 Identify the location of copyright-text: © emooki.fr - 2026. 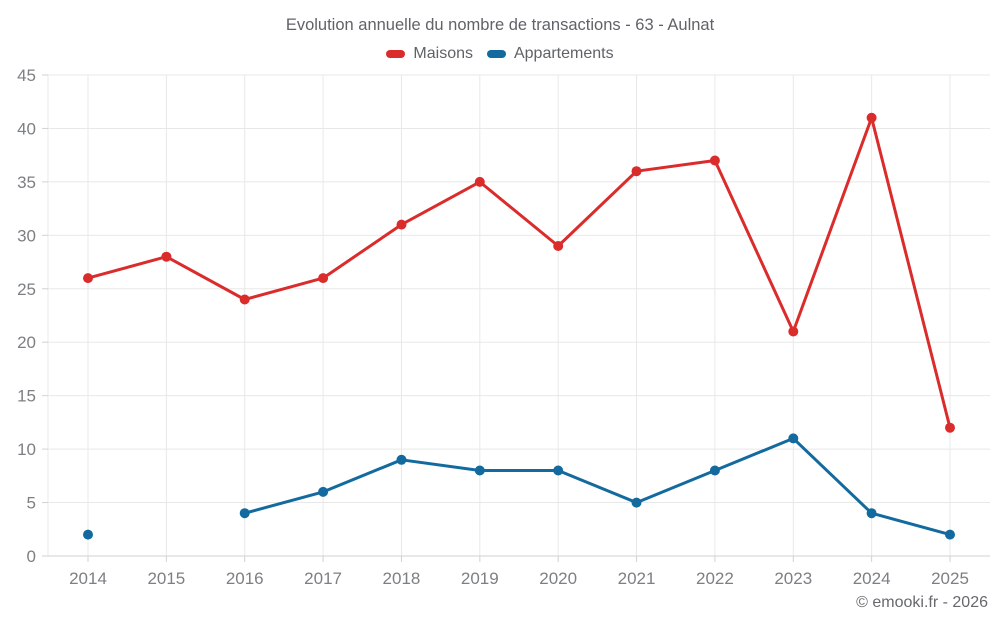
(922, 602).